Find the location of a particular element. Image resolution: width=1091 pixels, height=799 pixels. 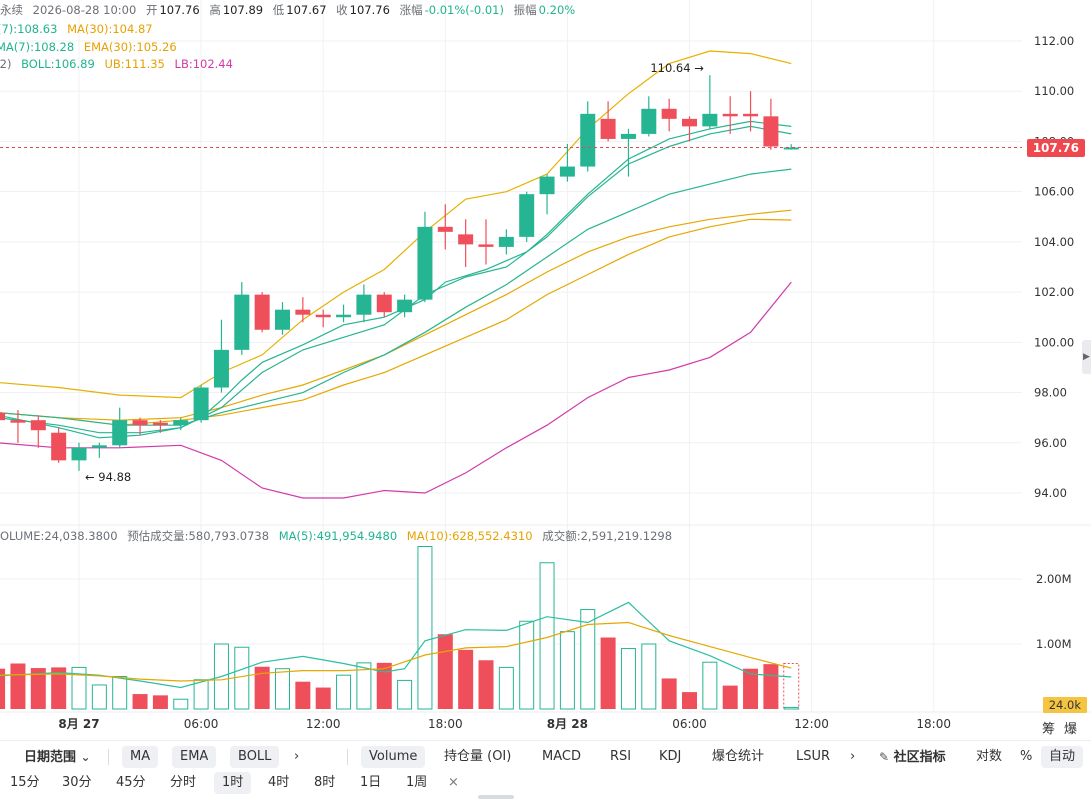

high-price-annotation: 110.64 → is located at coordinates (677, 68).